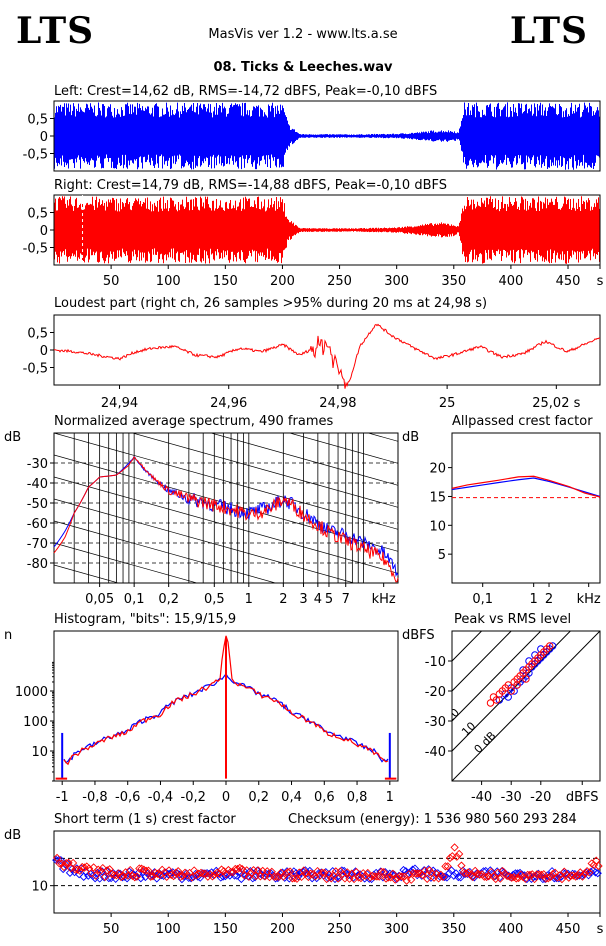 Image resolution: width=606 pixels, height=946 pixels. Describe the element at coordinates (526, 508) in the screenshot. I see `plot-frame` at that location.